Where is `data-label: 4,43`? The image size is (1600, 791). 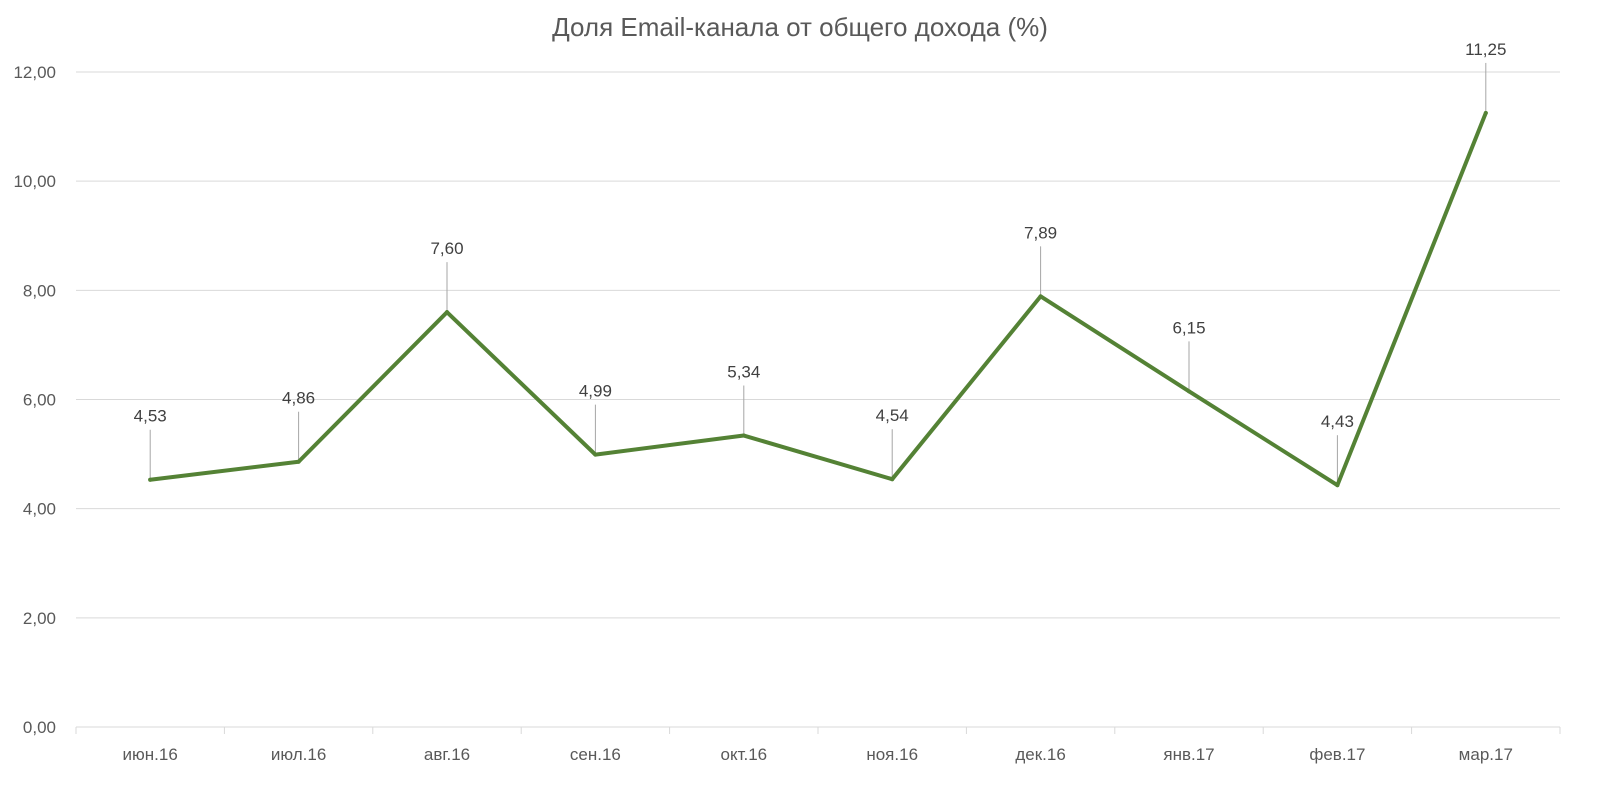 data-label: 4,43 is located at coordinates (1337, 421).